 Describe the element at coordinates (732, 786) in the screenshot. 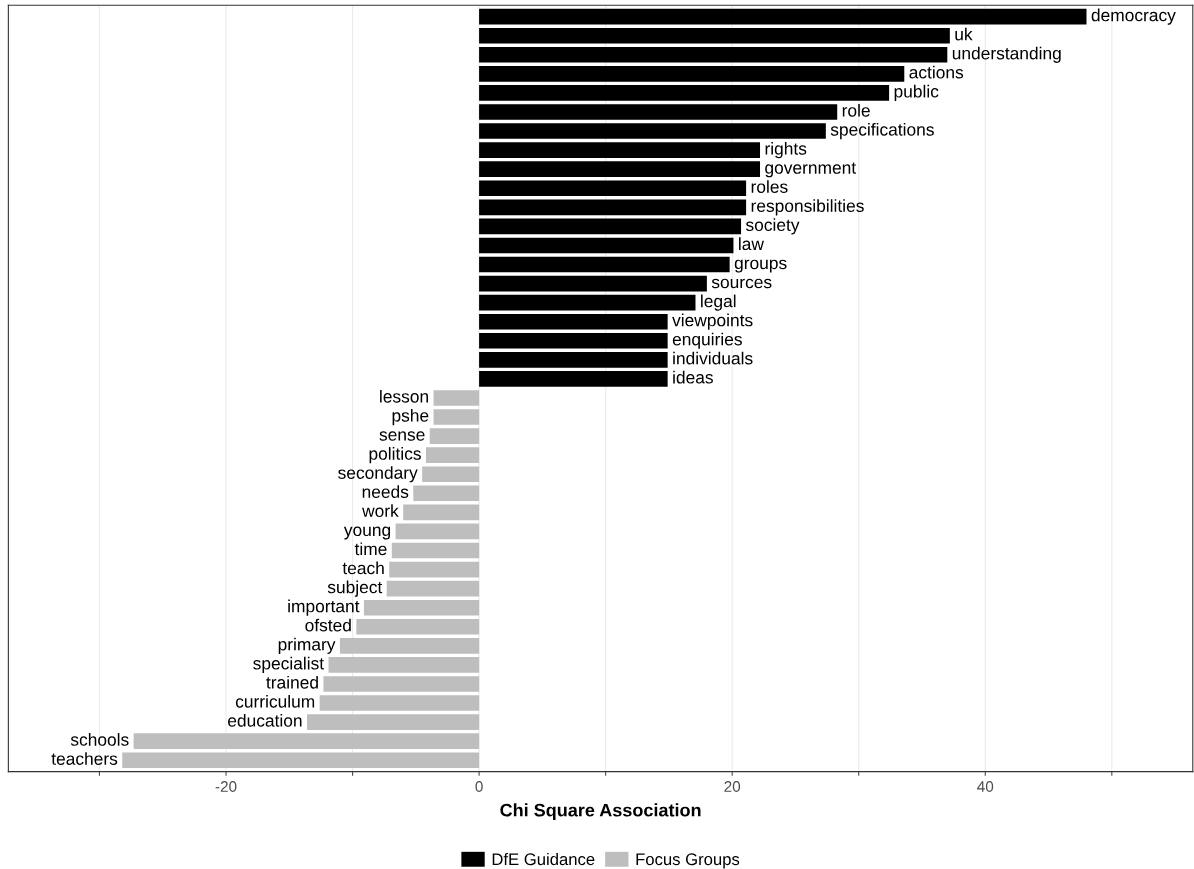

I see `x-tick-label: 20` at that location.